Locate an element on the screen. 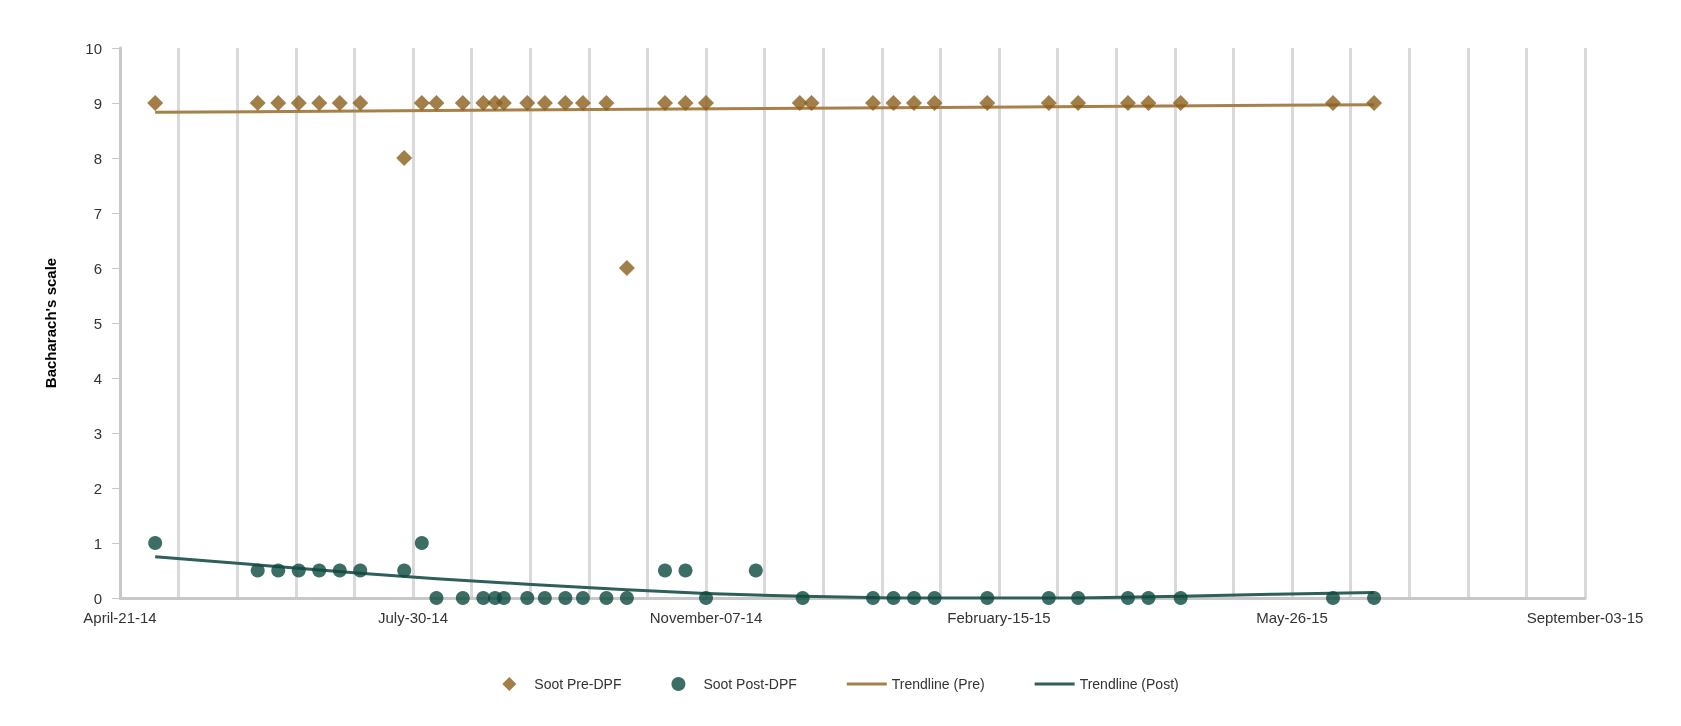 This screenshot has height=726, width=1681. y-tick-label: 5 is located at coordinates (97, 323).